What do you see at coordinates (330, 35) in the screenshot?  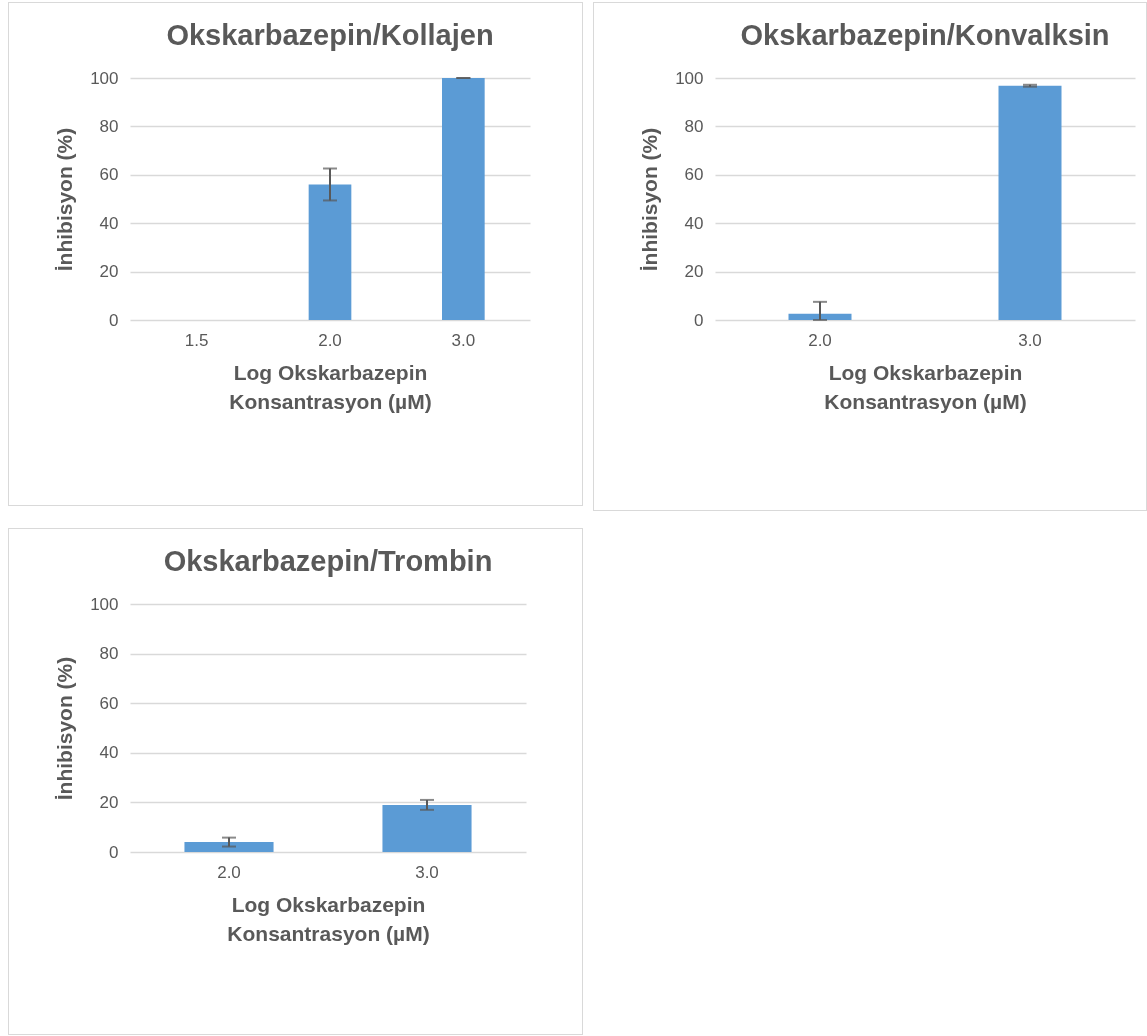 I see `chart-title: Okskarbazepin/Kollajen` at bounding box center [330, 35].